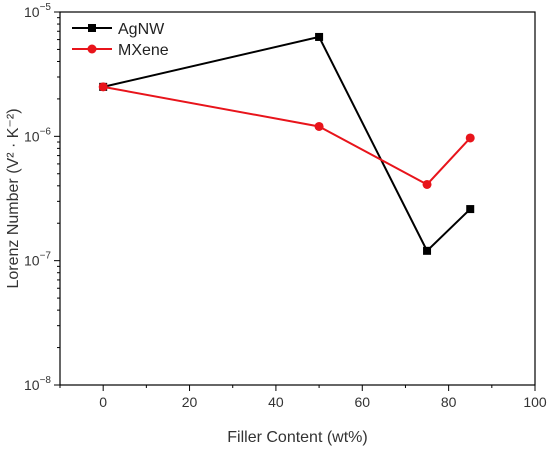 The width and height of the screenshot is (550, 451). What do you see at coordinates (103, 402) in the screenshot?
I see `x-tick-label: 0` at bounding box center [103, 402].